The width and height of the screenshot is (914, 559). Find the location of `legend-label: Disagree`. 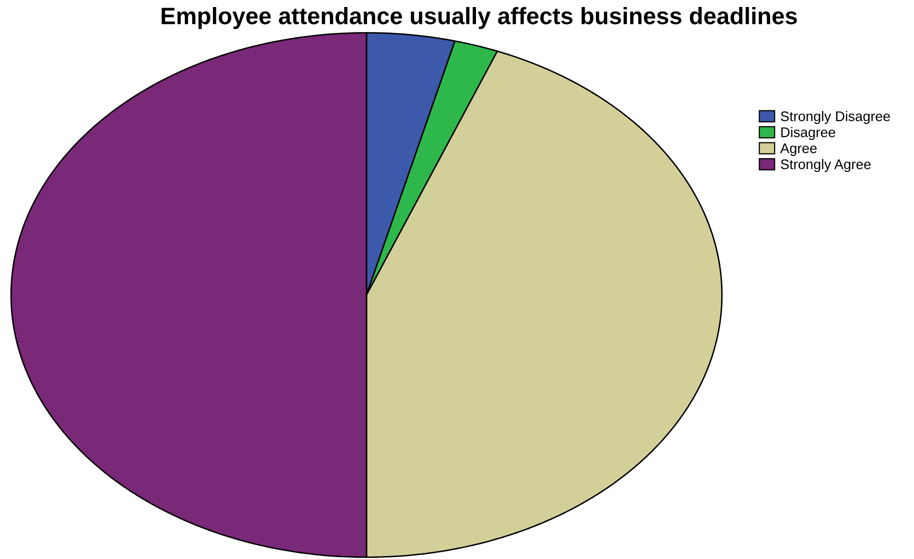

legend-label: Disagree is located at coordinates (808, 133).